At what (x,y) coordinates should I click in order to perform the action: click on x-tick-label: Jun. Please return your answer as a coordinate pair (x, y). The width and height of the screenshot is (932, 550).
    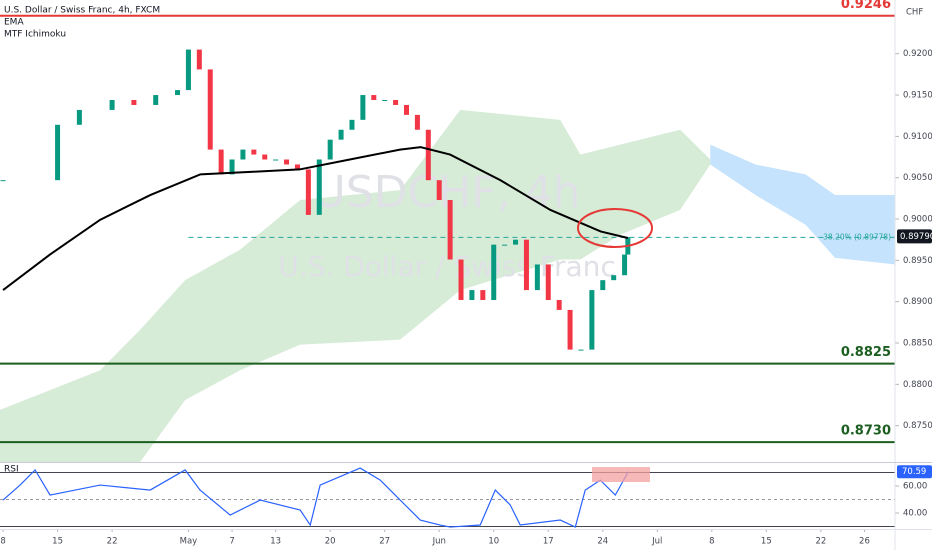
    Looking at the image, I should click on (439, 542).